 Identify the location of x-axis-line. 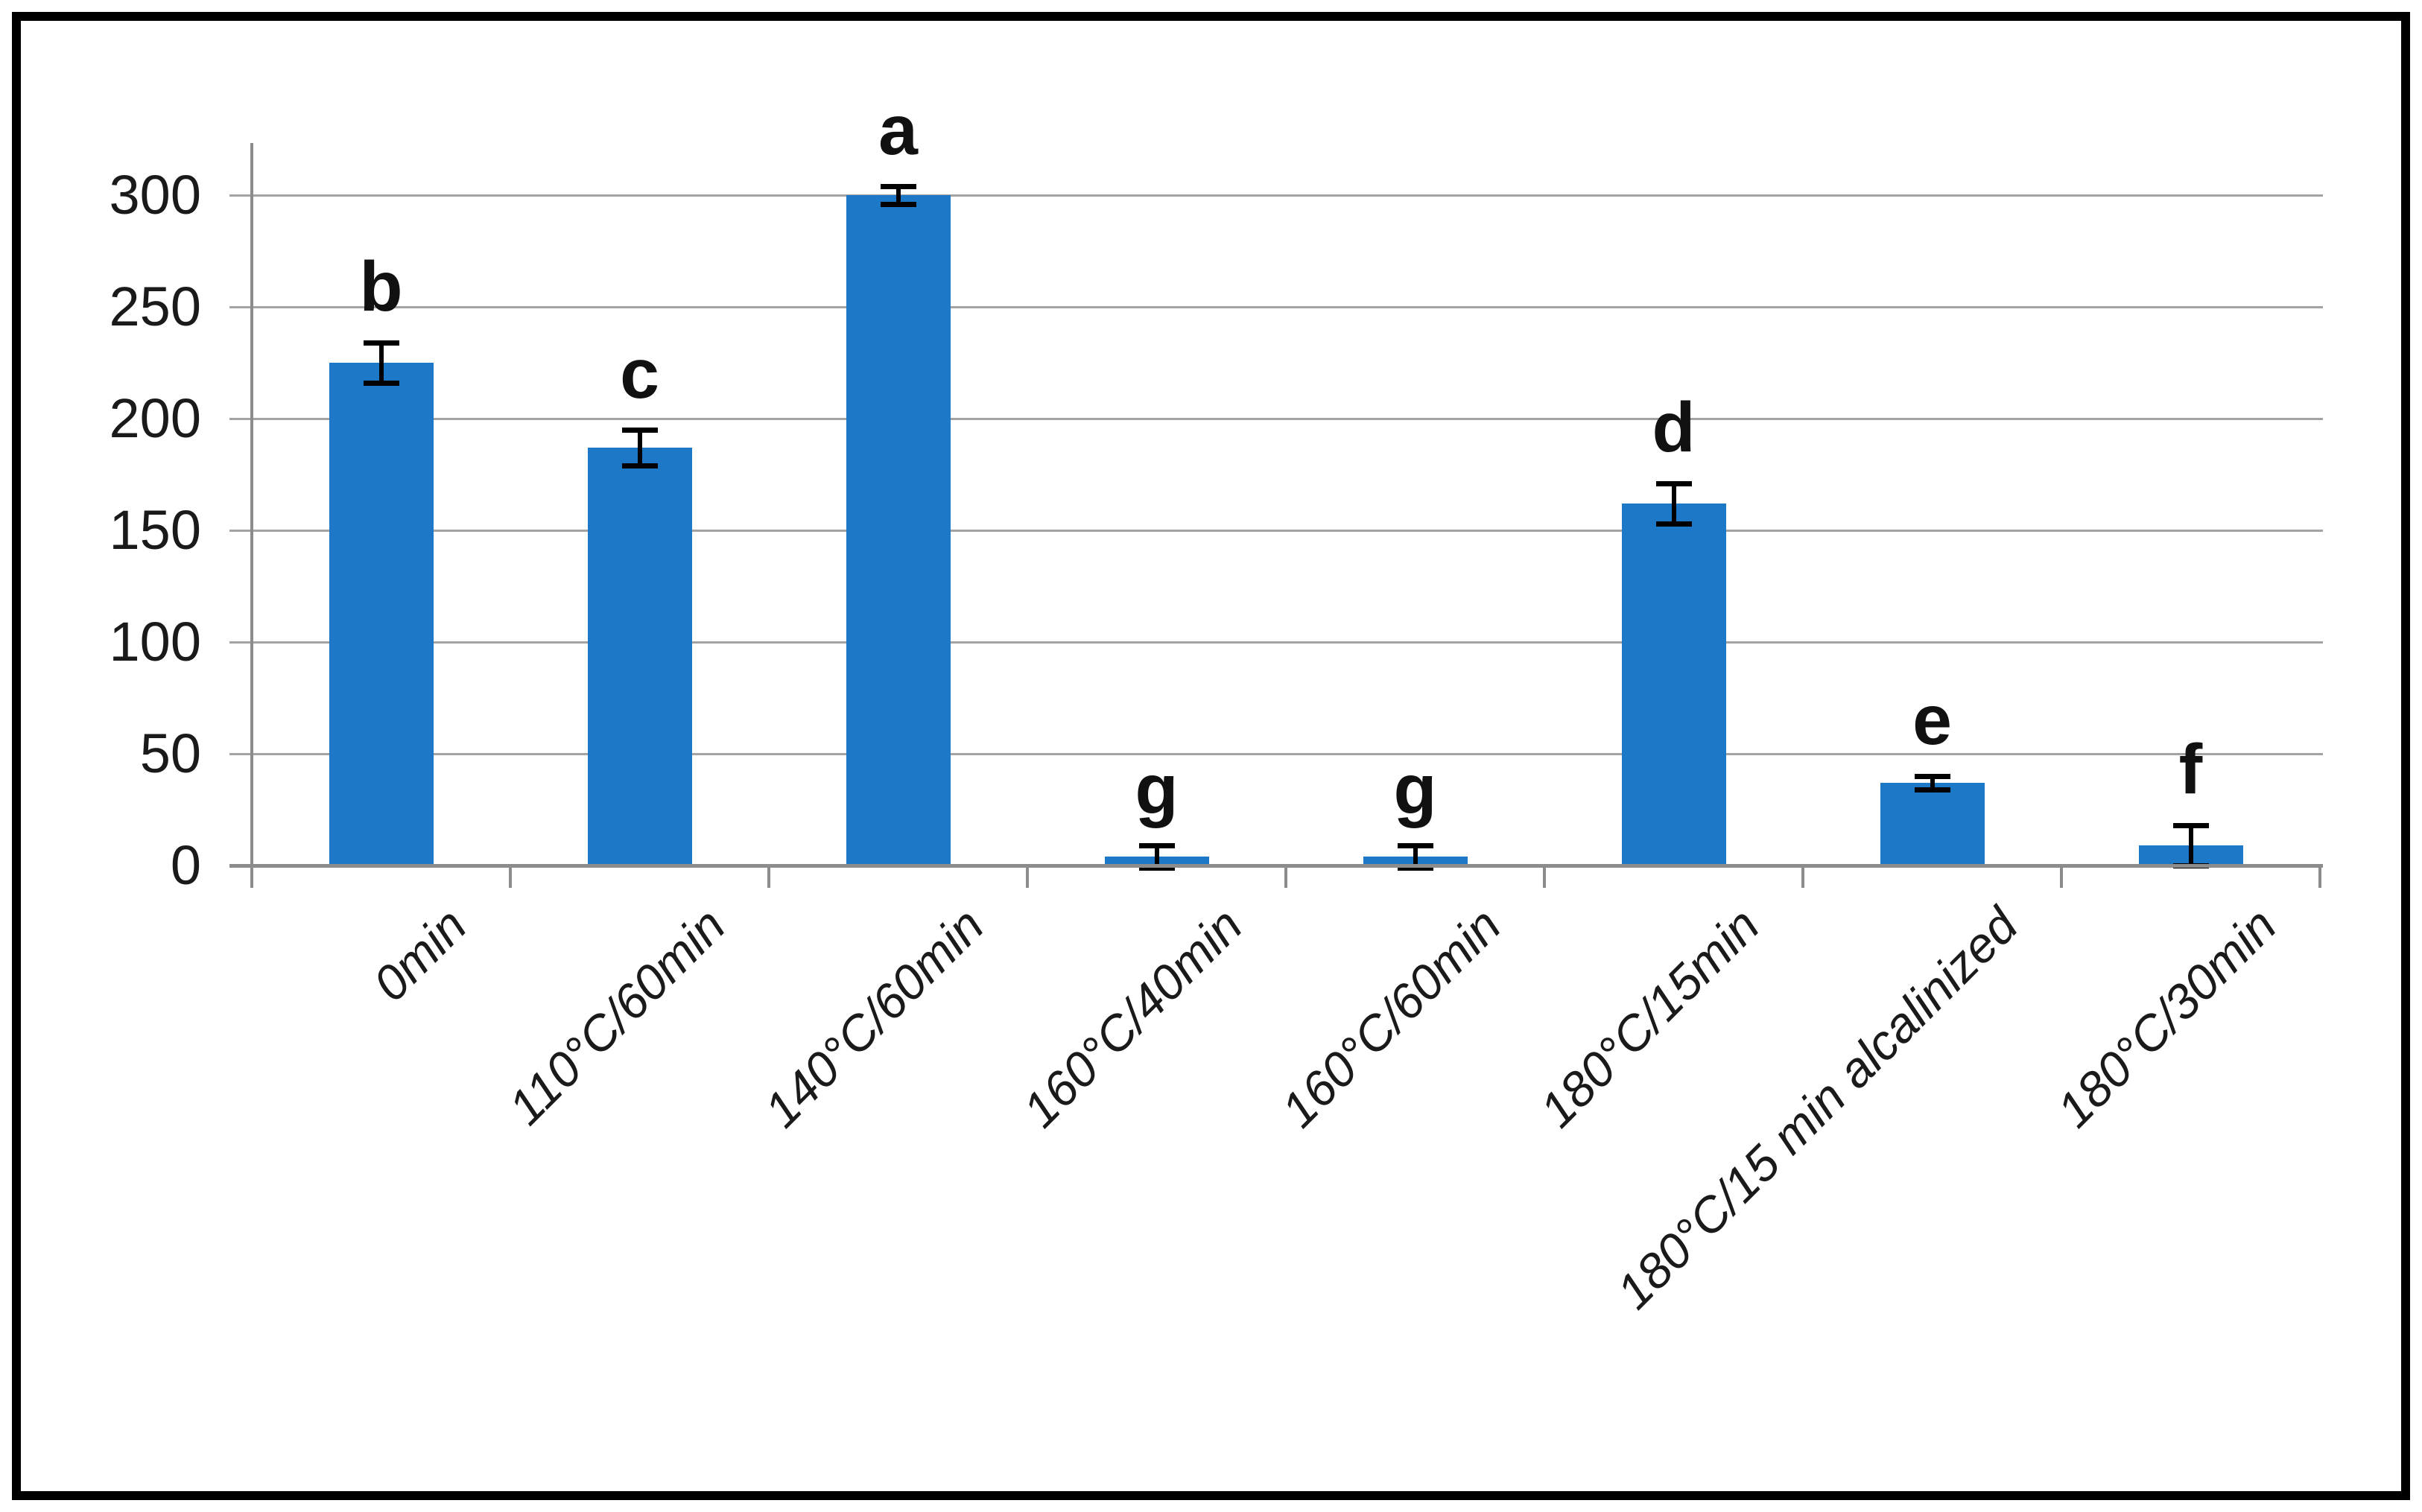
(1276, 866).